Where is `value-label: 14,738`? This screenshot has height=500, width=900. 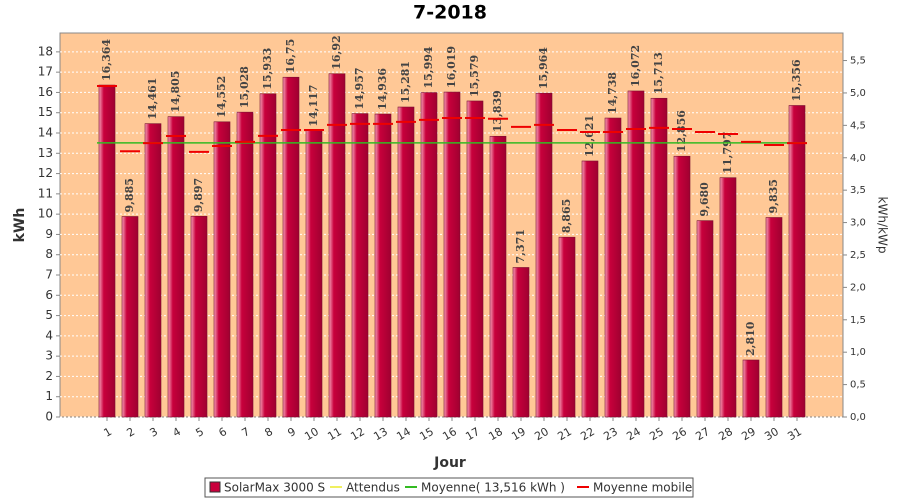 value-label: 14,738 is located at coordinates (612, 93).